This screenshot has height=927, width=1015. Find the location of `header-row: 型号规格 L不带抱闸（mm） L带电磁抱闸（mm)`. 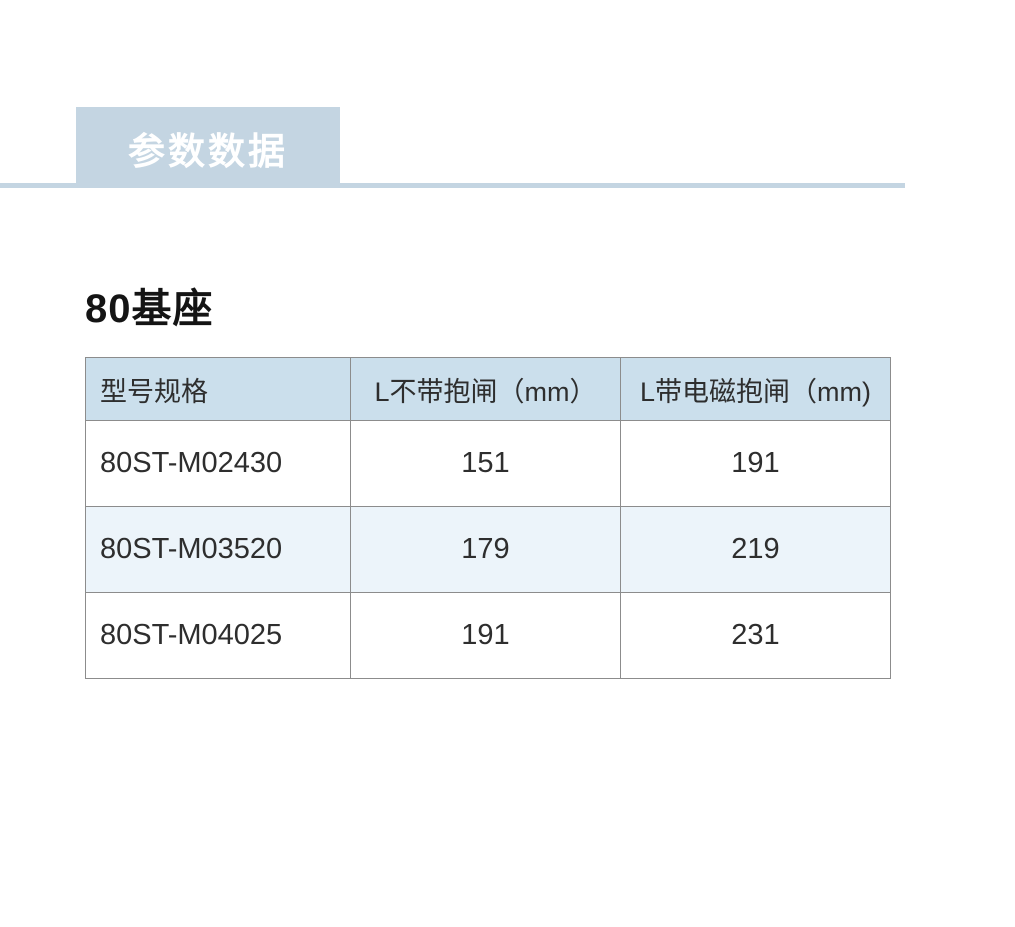

header-row: 型号规格 L不带抱闸（mm） L带电磁抱闸（mm) is located at coordinates (488, 389).